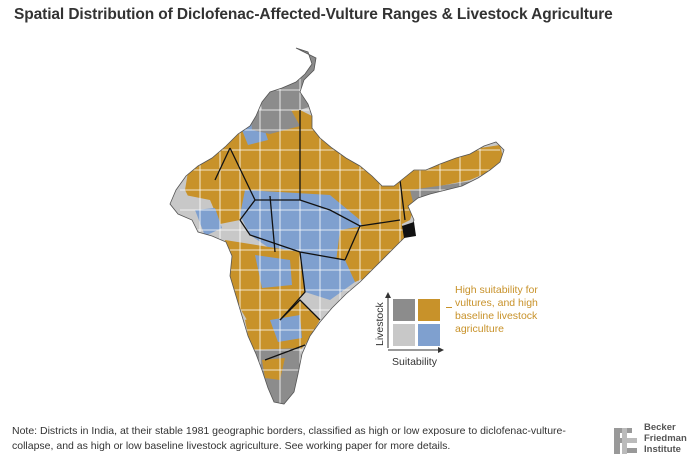 This screenshot has width=700, height=466. Describe the element at coordinates (380, 324) in the screenshot. I see `legend-y-label: Livestock` at that location.